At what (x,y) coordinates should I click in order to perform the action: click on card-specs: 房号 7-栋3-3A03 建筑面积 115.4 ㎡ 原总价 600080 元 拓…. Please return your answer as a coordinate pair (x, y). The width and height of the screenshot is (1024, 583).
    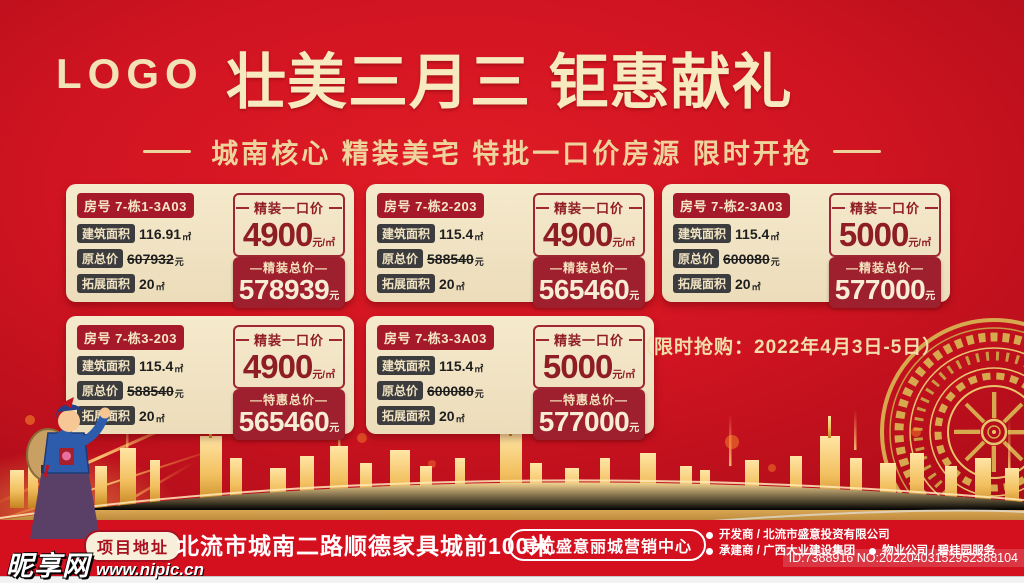
    Looking at the image, I should click on (452, 375).